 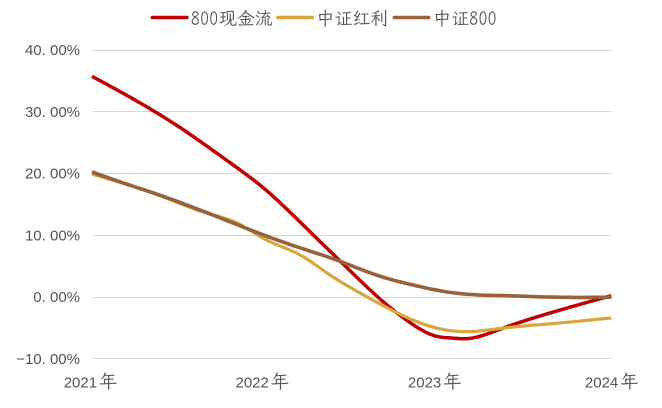 What do you see at coordinates (48, 359) in the screenshot?
I see `svg-text: −10. 00%` at bounding box center [48, 359].